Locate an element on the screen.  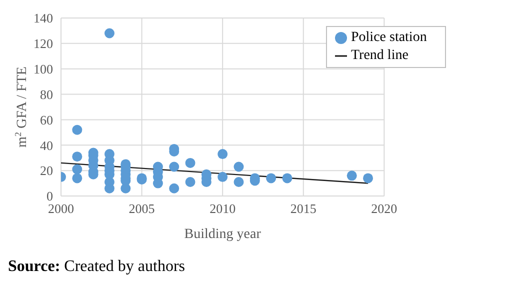
x-tick-label: 2010 is located at coordinates (223, 208).